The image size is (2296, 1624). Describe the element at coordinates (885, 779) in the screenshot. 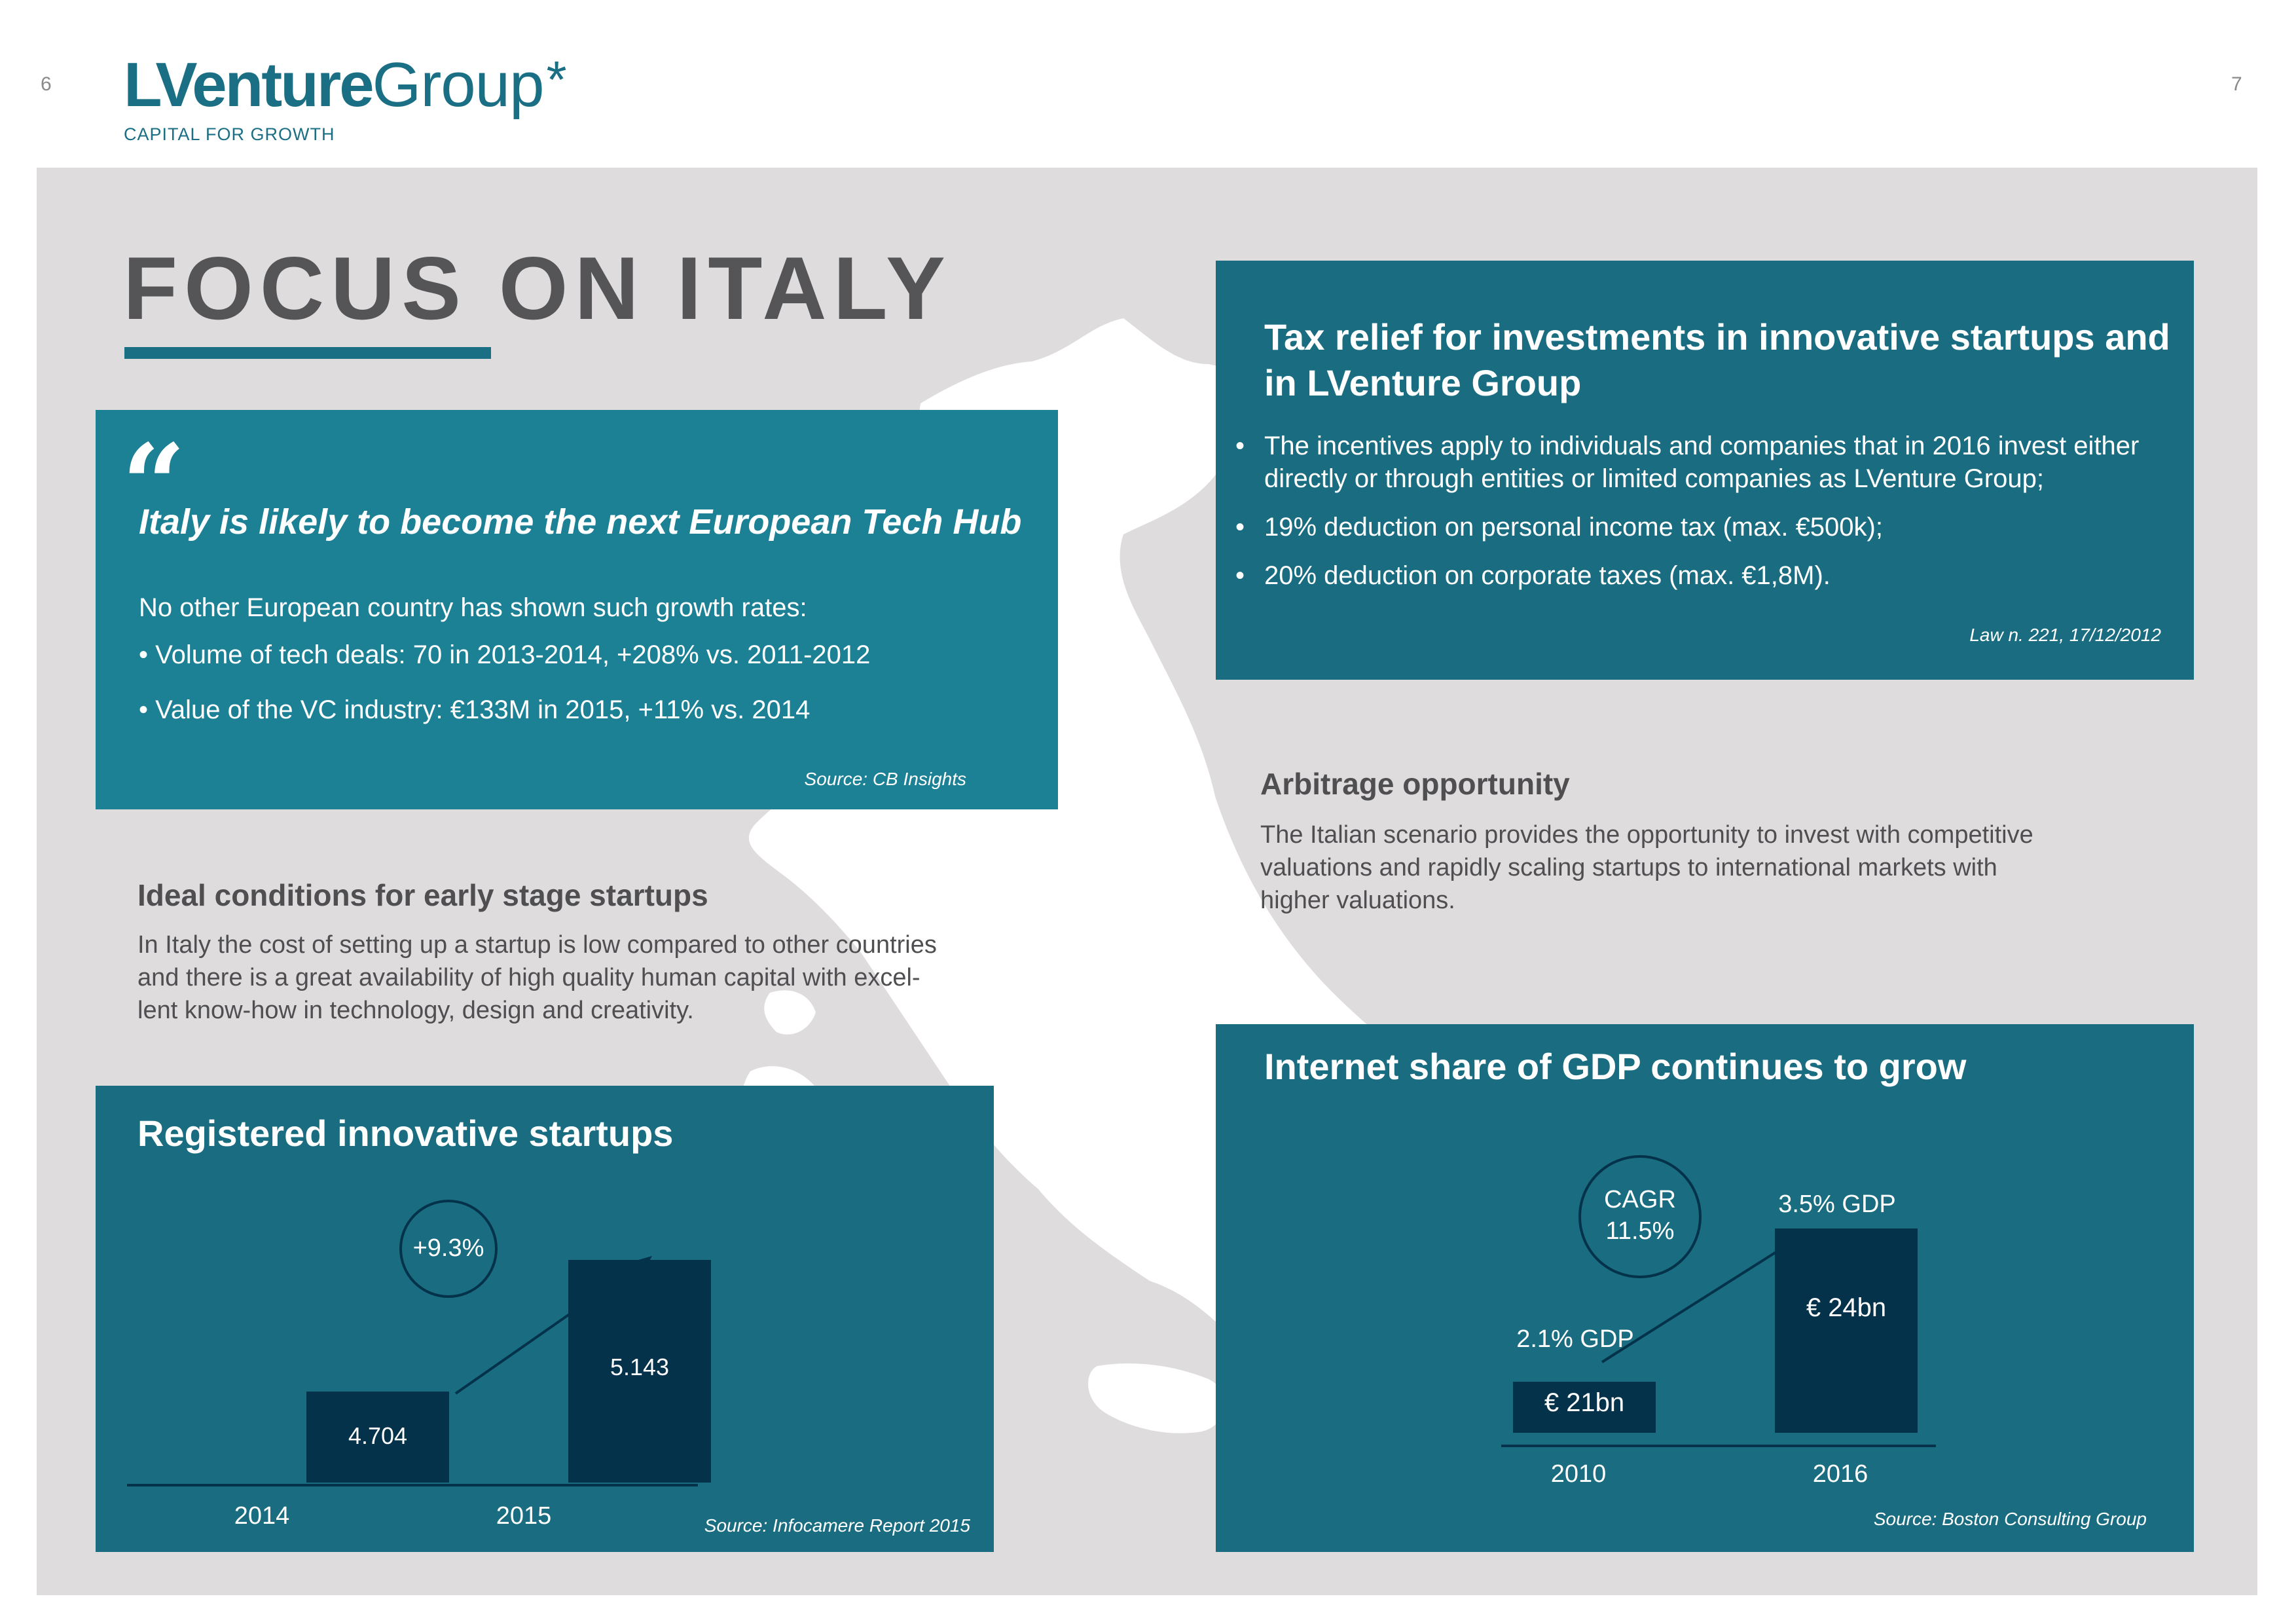

I see `quote-source: Source: CB Insights` at that location.